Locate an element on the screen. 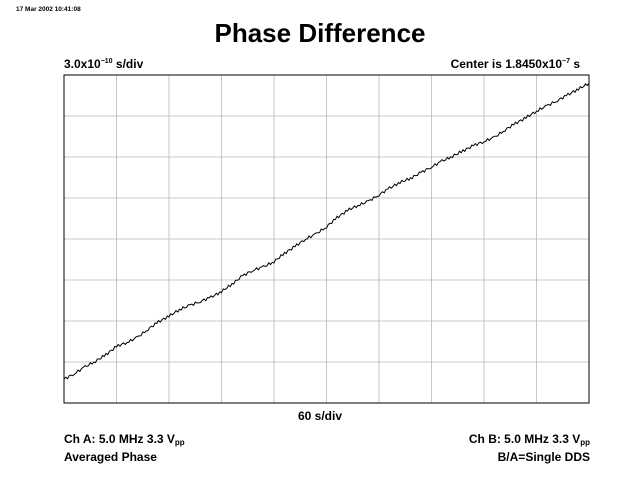 This screenshot has height=480, width=640. y-scale-unit: s/div is located at coordinates (128, 64).